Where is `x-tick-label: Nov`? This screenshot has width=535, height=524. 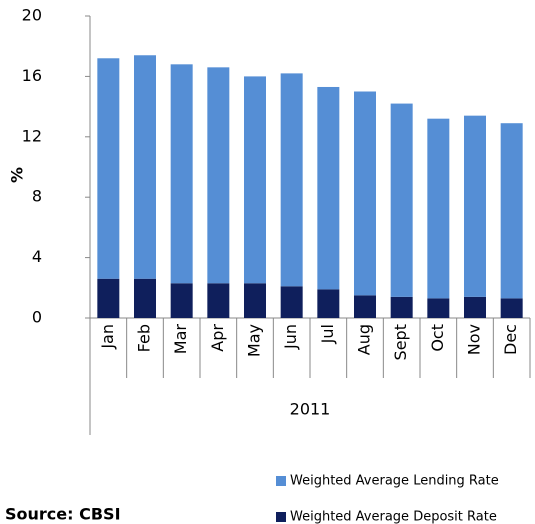
x-tick-label: Nov is located at coordinates (474, 339).